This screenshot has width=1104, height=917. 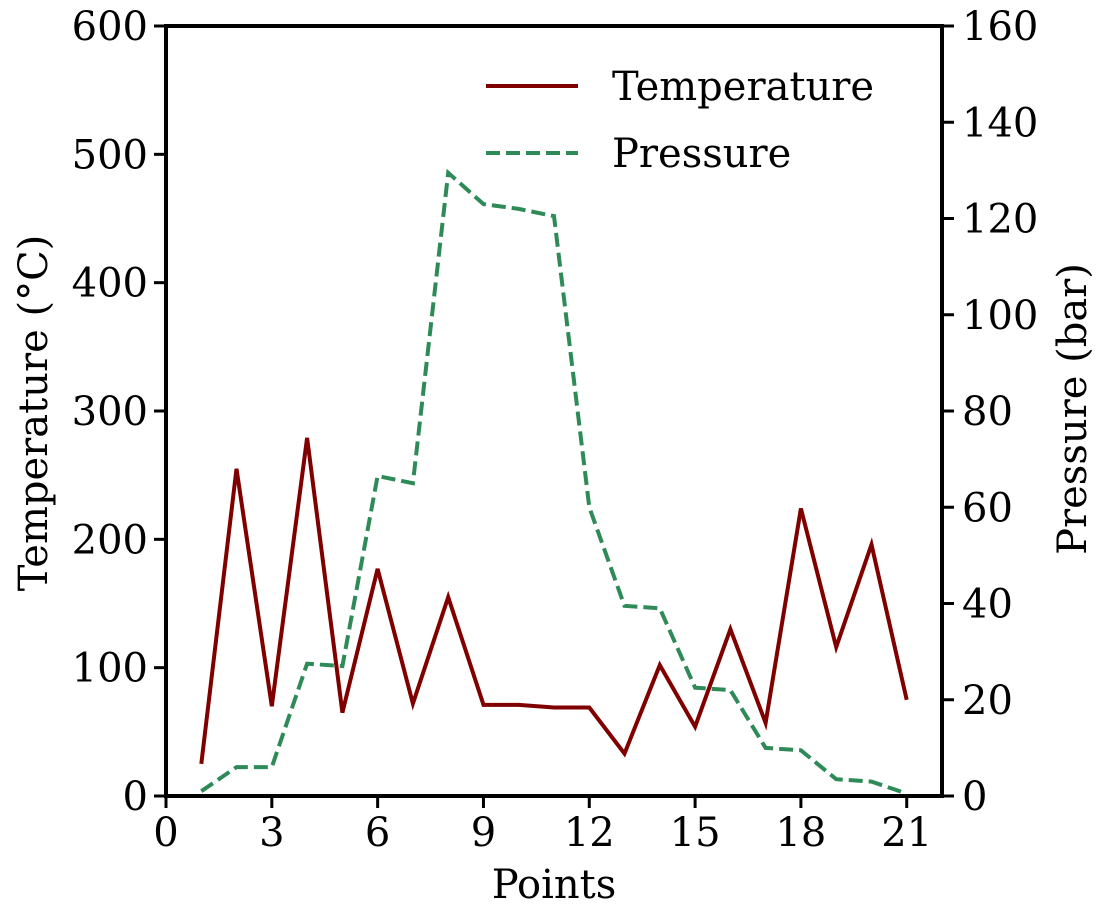 I want to click on right-y-axis-ticks: 0 20 40 60 80 100 120 140 160, so click(x=990, y=412).